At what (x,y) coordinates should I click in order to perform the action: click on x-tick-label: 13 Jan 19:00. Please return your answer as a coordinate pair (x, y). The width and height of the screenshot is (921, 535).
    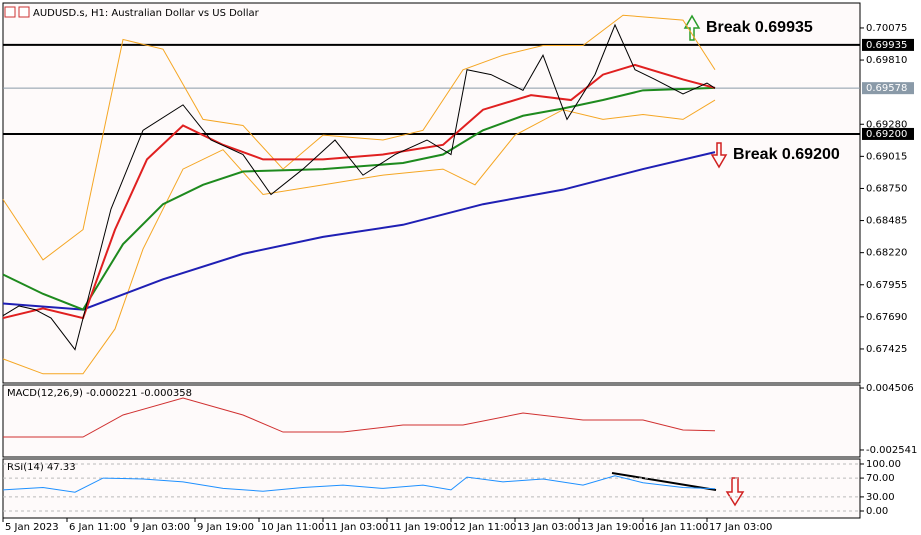
    Looking at the image, I should click on (612, 527).